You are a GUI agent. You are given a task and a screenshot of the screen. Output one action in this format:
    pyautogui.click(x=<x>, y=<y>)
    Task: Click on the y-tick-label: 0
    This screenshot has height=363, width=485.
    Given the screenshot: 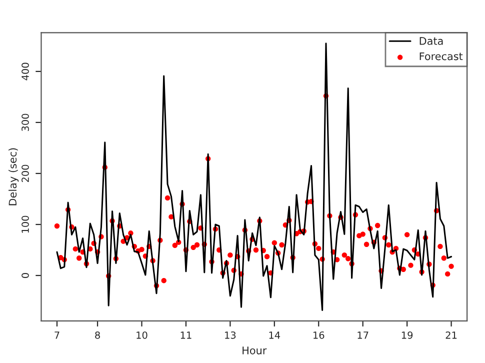 What is the action you would take?
    pyautogui.click(x=25, y=275)
    